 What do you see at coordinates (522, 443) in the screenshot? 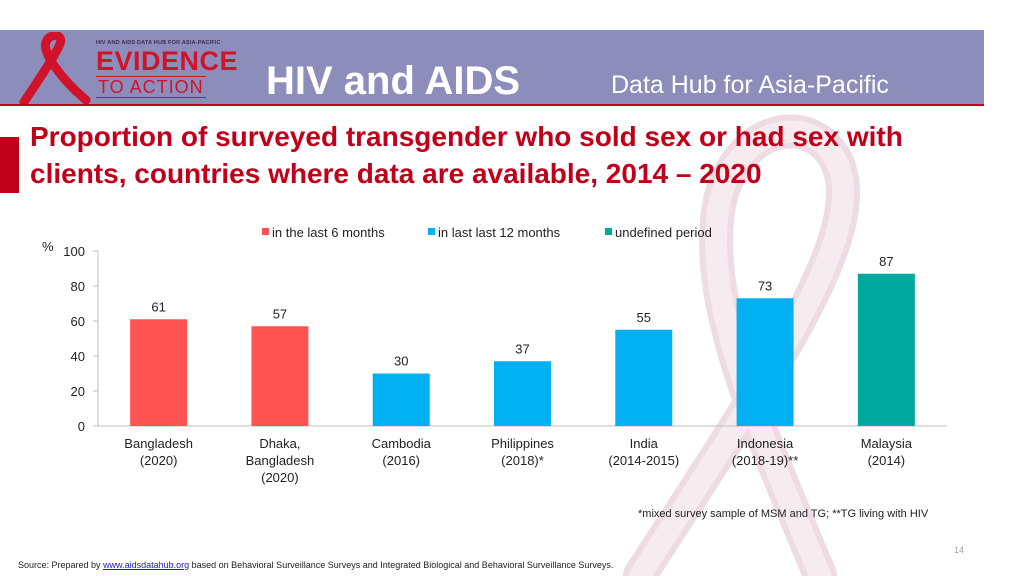
I see `x-tick-label: Philippines` at bounding box center [522, 443].